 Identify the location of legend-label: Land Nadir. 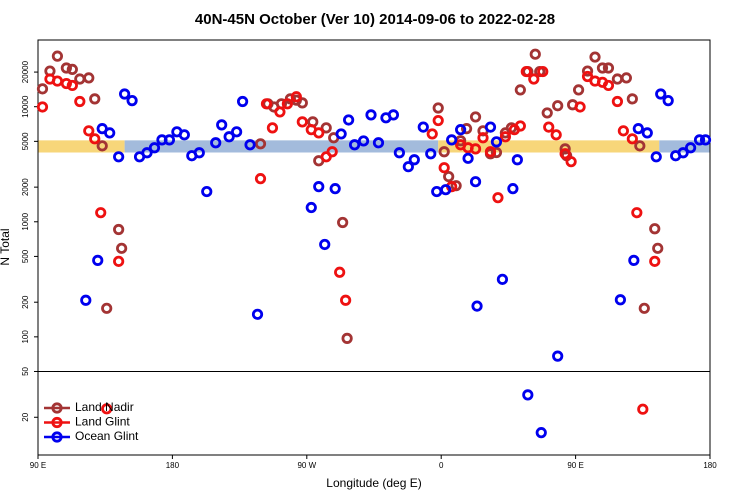
(104, 407).